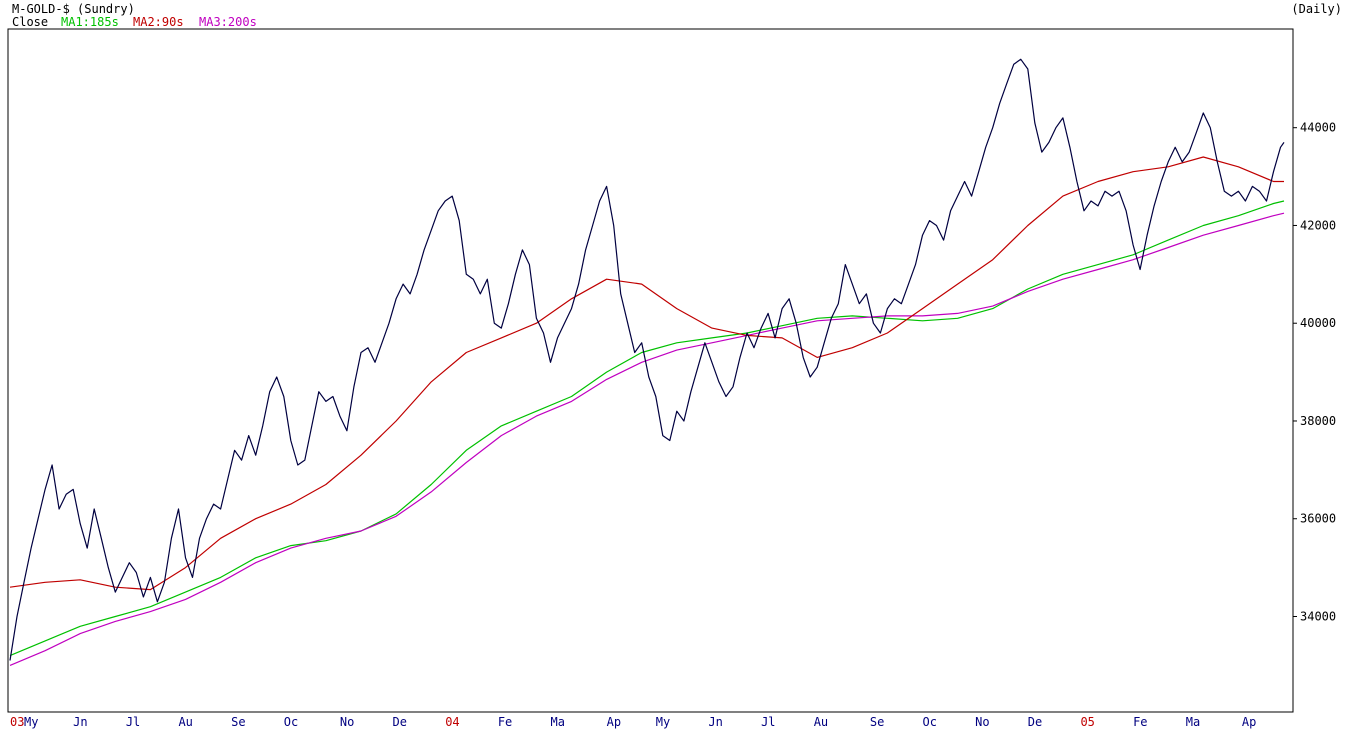  Describe the element at coordinates (452, 722) in the screenshot. I see `x-tick-label: 04` at that location.